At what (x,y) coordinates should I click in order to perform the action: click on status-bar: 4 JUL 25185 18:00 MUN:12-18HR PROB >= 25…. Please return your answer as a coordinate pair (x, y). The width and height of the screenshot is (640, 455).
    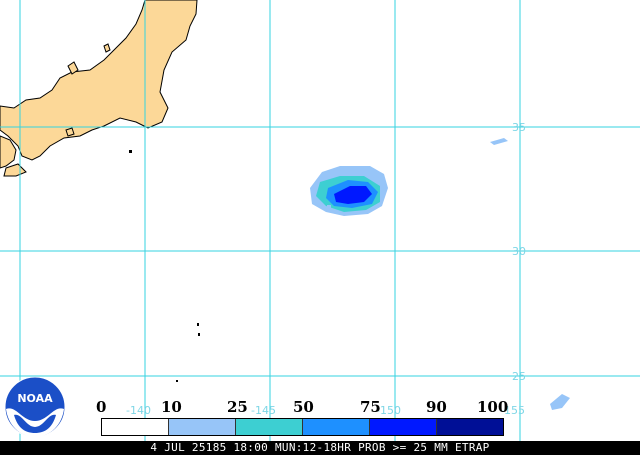
    Looking at the image, I should click on (320, 448).